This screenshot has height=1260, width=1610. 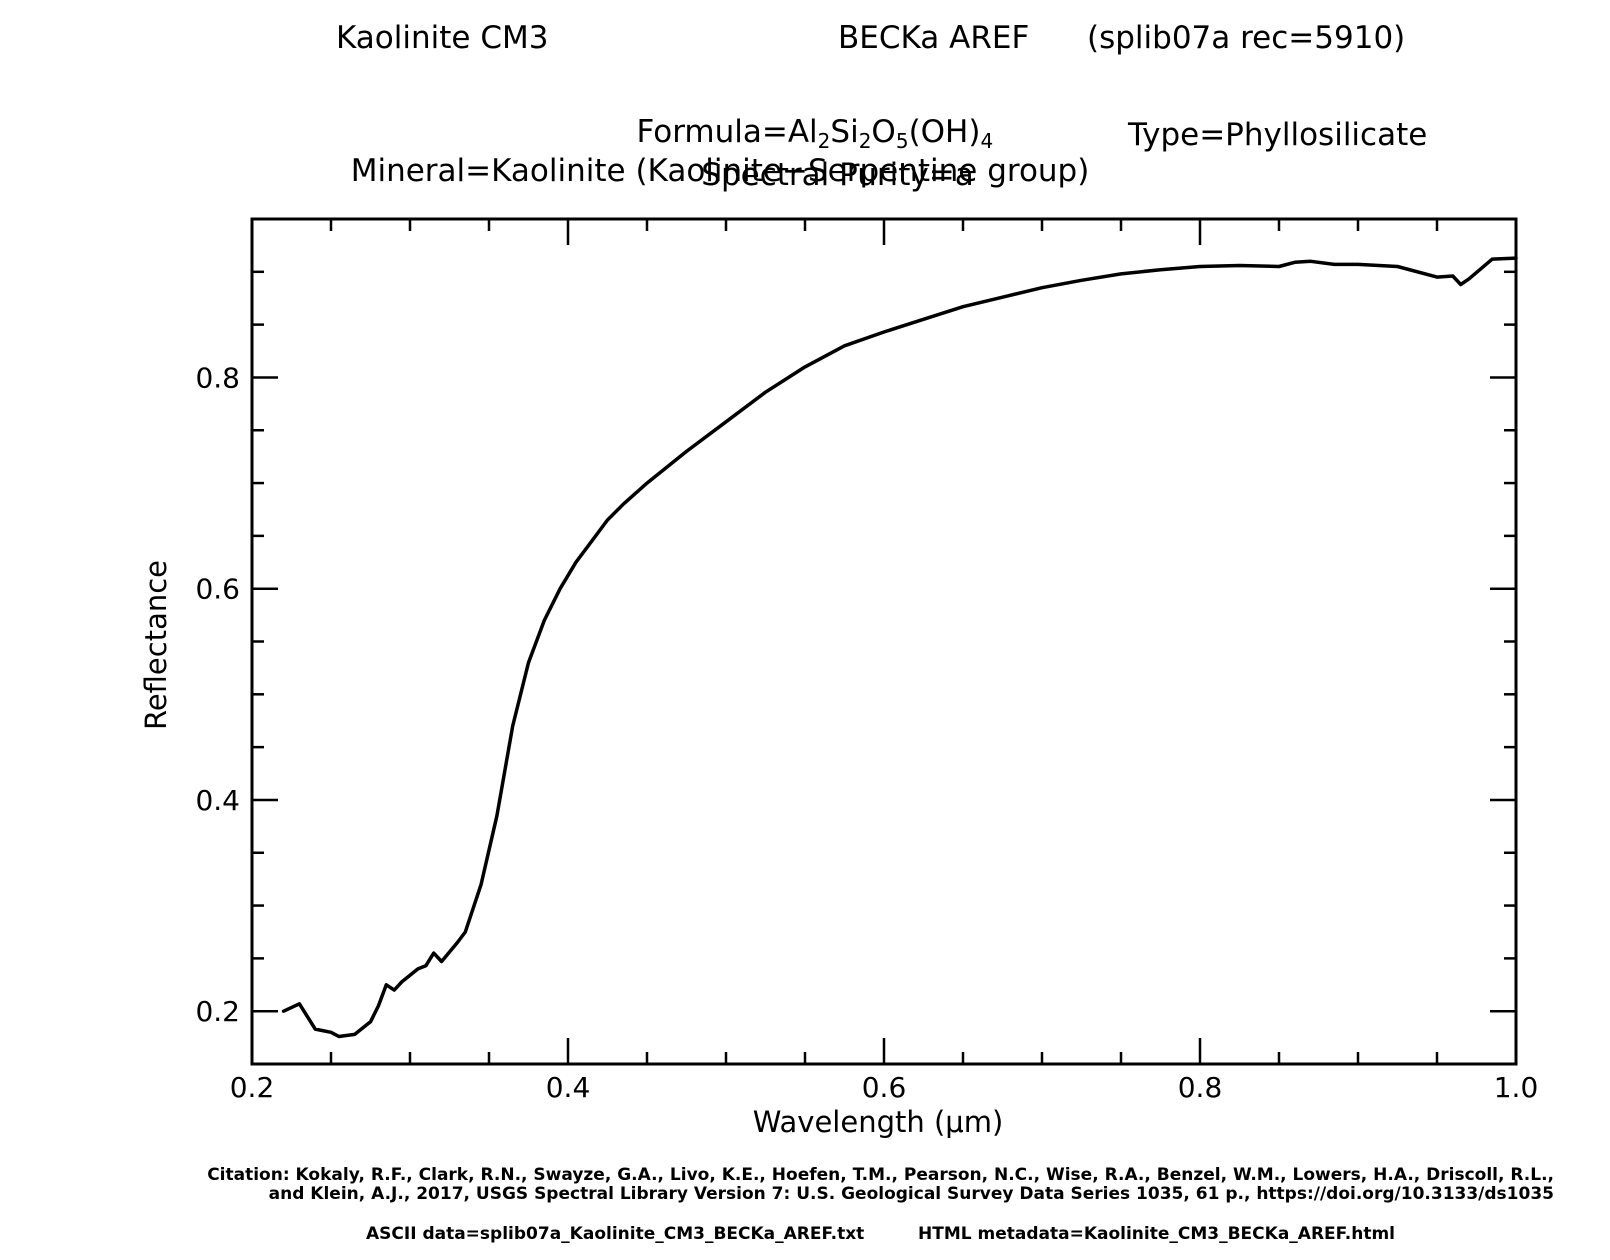 What do you see at coordinates (252, 1087) in the screenshot?
I see `x-tick-label: 0.2` at bounding box center [252, 1087].